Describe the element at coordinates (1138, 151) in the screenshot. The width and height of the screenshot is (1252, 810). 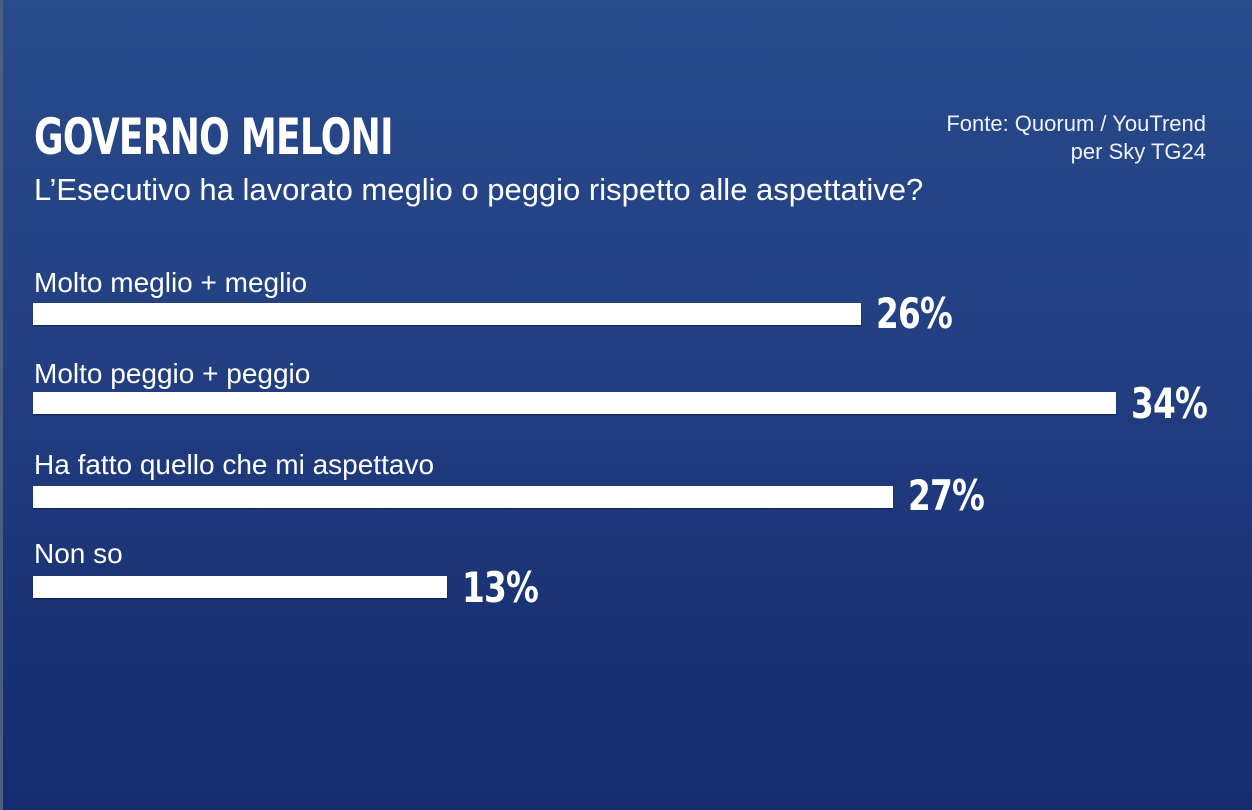
I see `source-line-2: per Sky TG24` at that location.